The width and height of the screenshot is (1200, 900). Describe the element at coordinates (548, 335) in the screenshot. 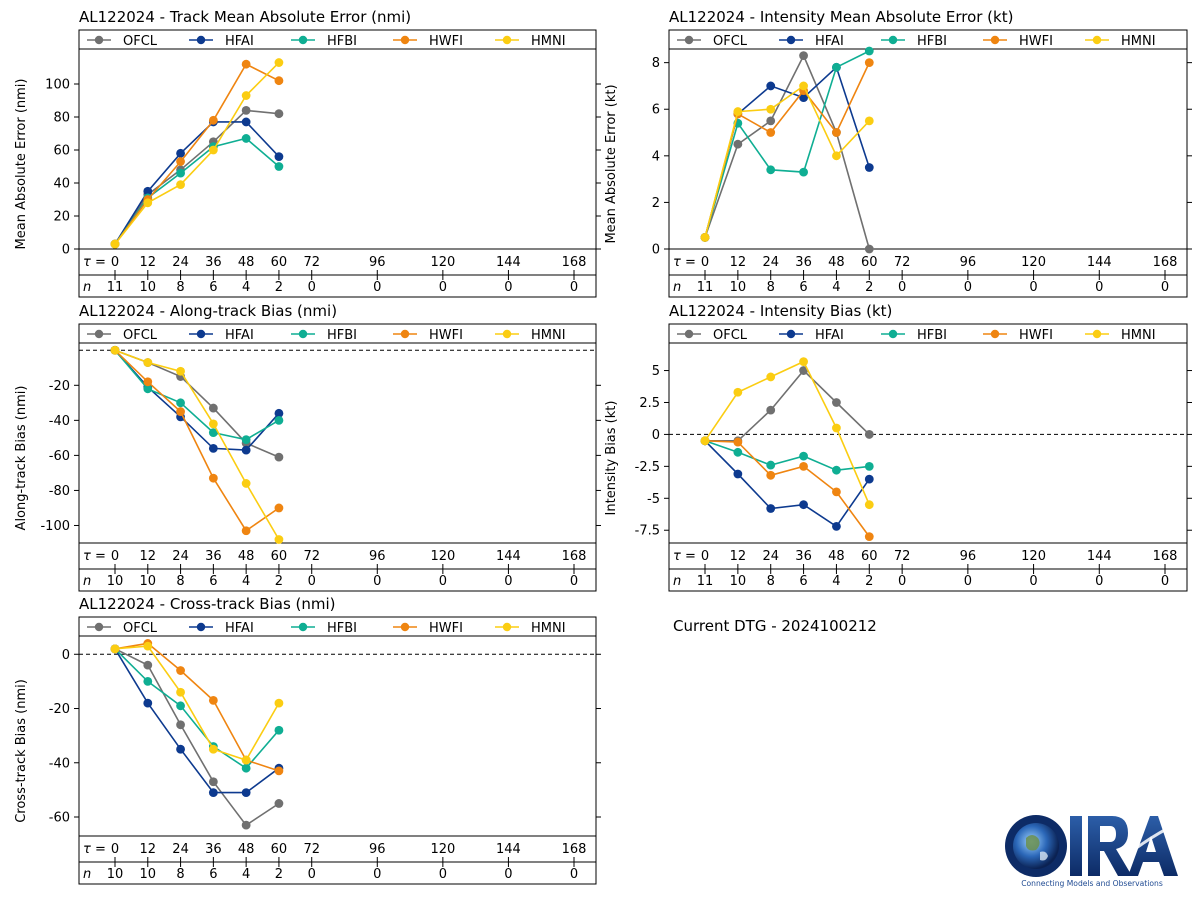

I see `legend-label-hmni: HMNI` at that location.